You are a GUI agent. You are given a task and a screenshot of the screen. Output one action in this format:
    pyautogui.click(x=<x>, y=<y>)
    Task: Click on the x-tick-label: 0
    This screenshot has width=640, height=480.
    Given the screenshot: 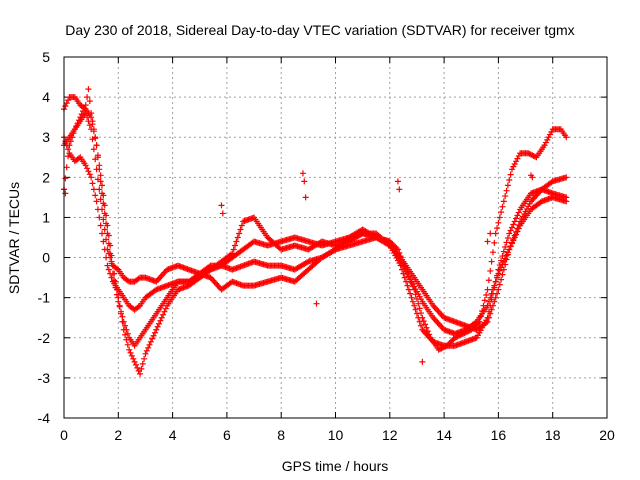 What is the action you would take?
    pyautogui.click(x=64, y=435)
    